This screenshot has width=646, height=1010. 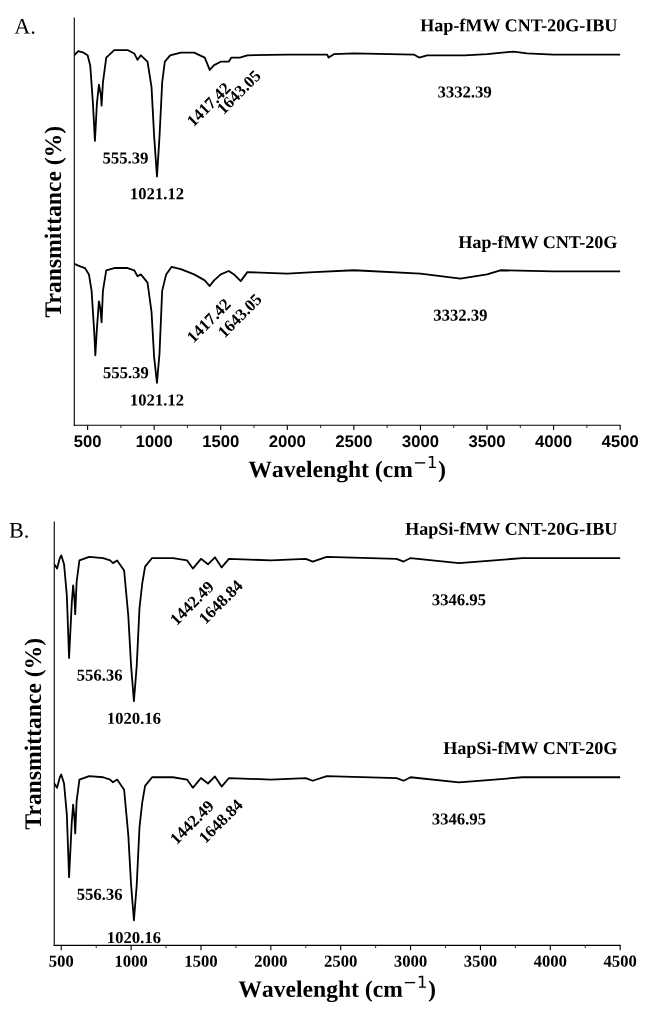 What do you see at coordinates (530, 749) in the screenshot?
I see `series-label: HapSi-fMW CNT-20G` at bounding box center [530, 749].